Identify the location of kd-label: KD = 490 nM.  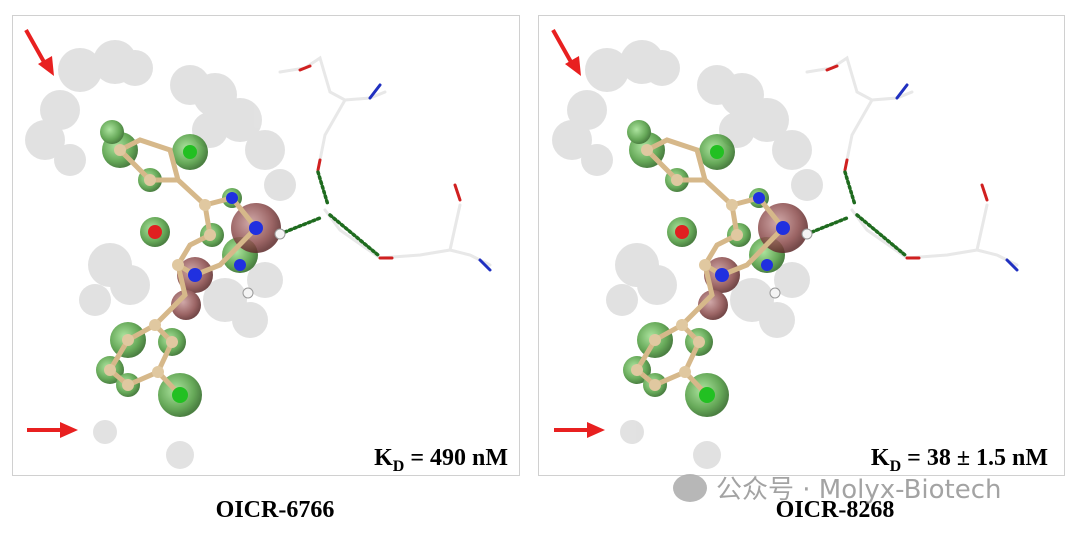
(441, 460).